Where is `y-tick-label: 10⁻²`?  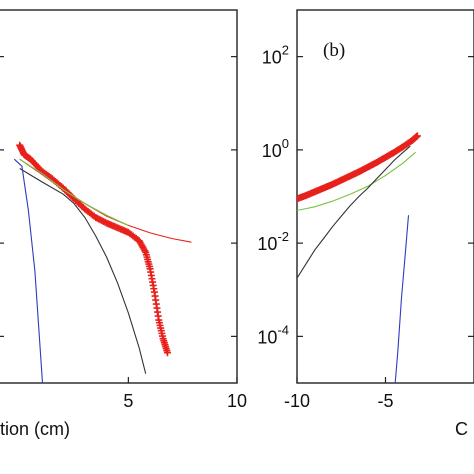
y-tick-label: 10⁻² is located at coordinates (273, 241).